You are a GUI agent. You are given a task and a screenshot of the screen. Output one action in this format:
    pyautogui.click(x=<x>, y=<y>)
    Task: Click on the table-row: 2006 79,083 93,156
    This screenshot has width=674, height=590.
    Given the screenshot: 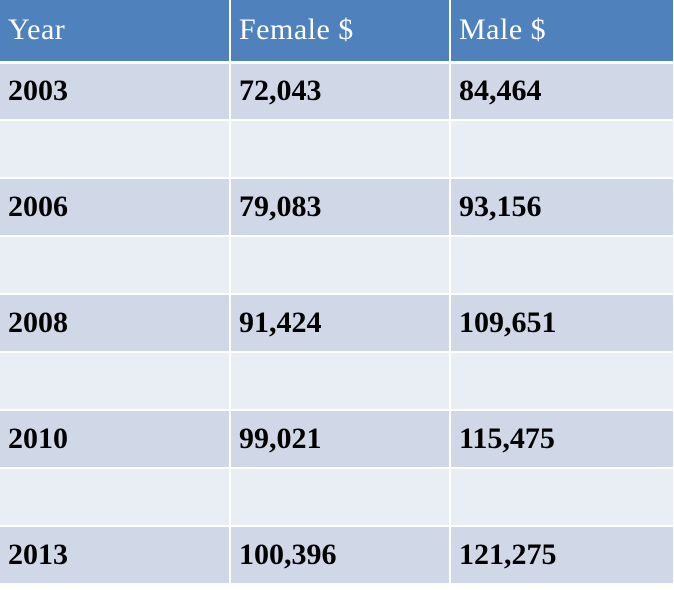 What is the action you would take?
    pyautogui.click(x=337, y=207)
    